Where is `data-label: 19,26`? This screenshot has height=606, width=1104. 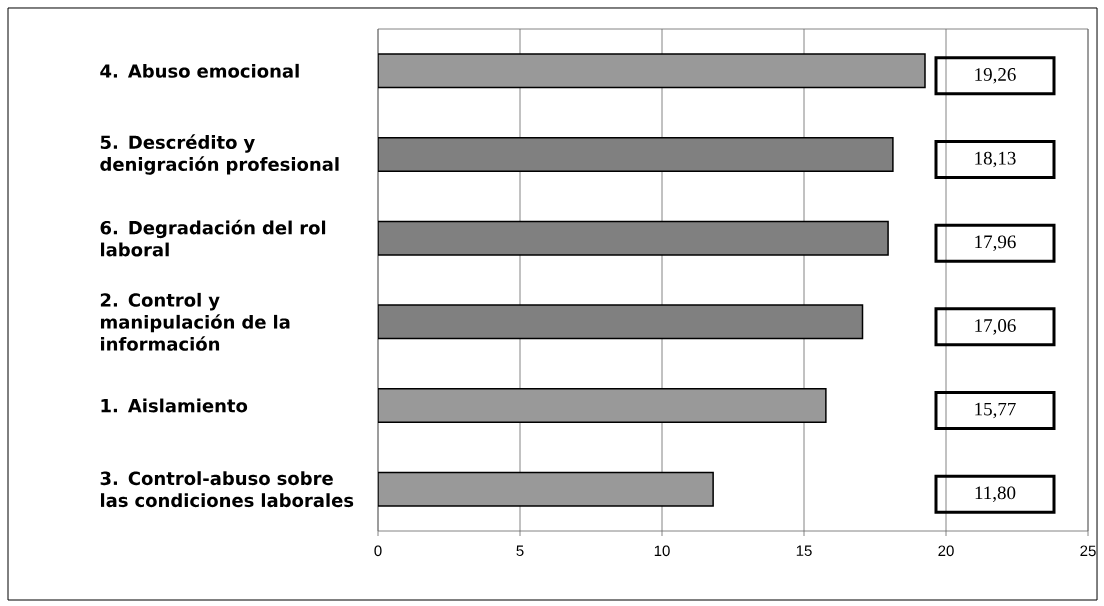
data-label: 19,26 is located at coordinates (995, 76).